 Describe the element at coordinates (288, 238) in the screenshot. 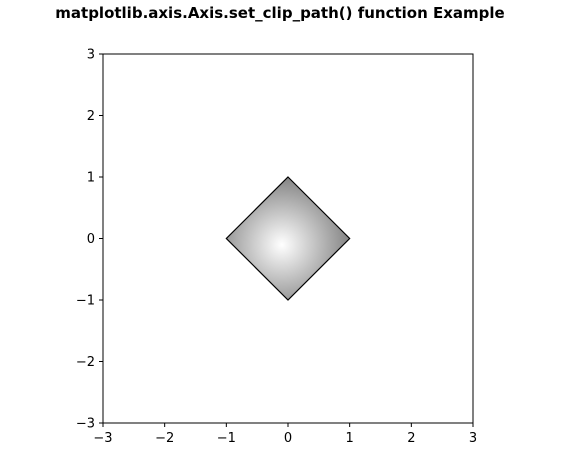

I see `diamond-shape` at that location.